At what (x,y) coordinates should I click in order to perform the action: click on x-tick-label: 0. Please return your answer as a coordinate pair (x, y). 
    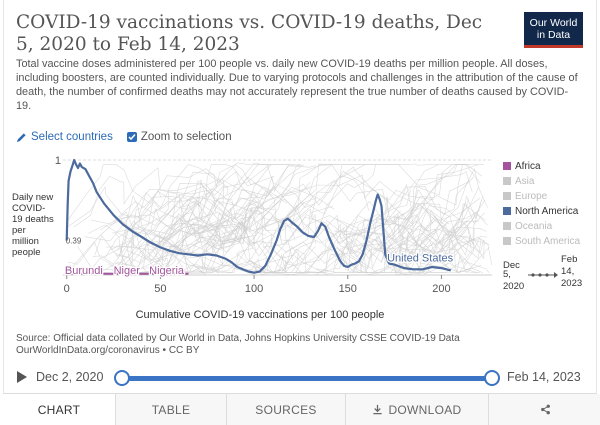
    Looking at the image, I should click on (67, 289).